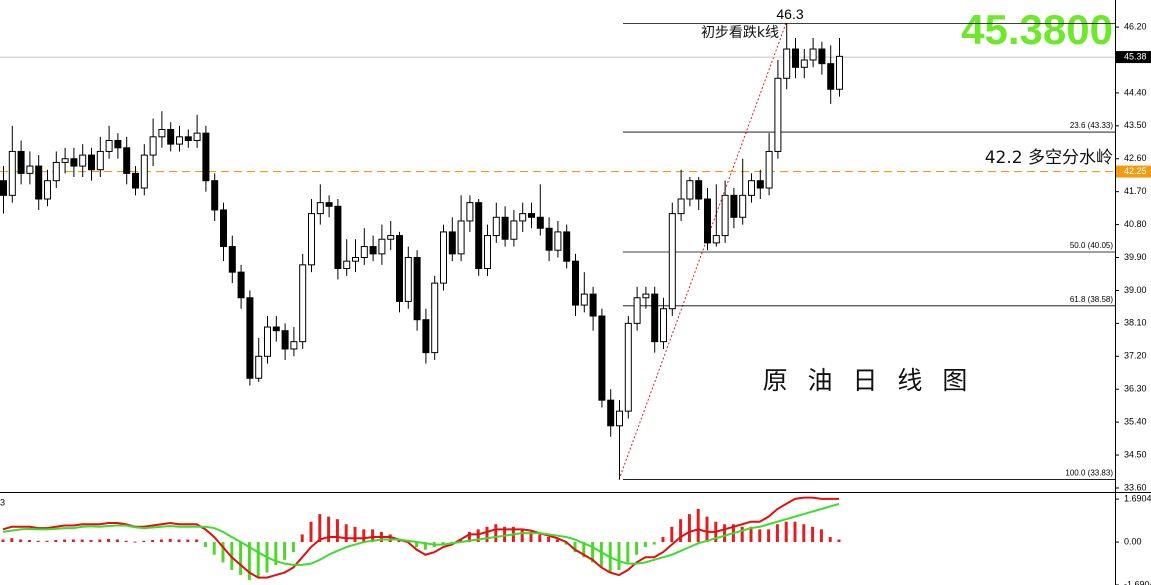  I want to click on watershed-label: 42.25, so click(1135, 171).